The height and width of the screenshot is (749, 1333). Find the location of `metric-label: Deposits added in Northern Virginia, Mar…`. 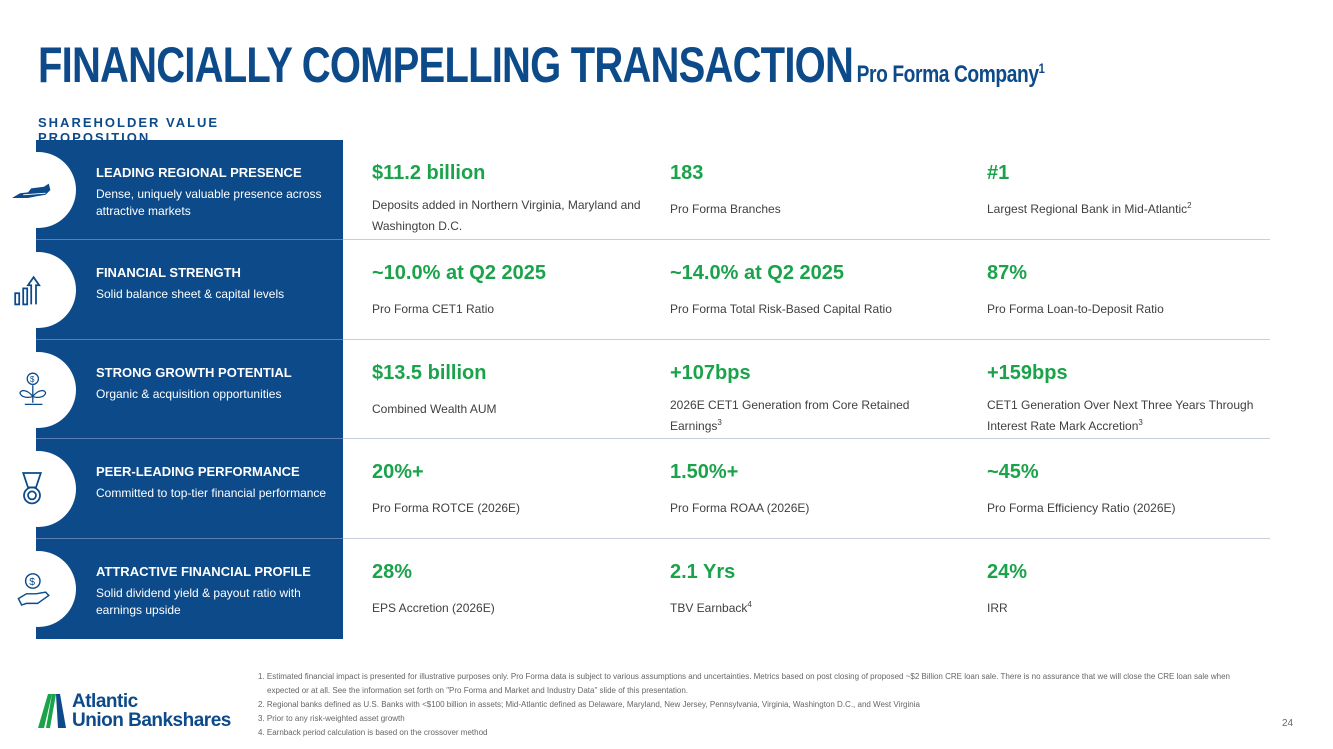

metric-label: Deposits added in Northern Virginia, Mar… is located at coordinates (506, 215).